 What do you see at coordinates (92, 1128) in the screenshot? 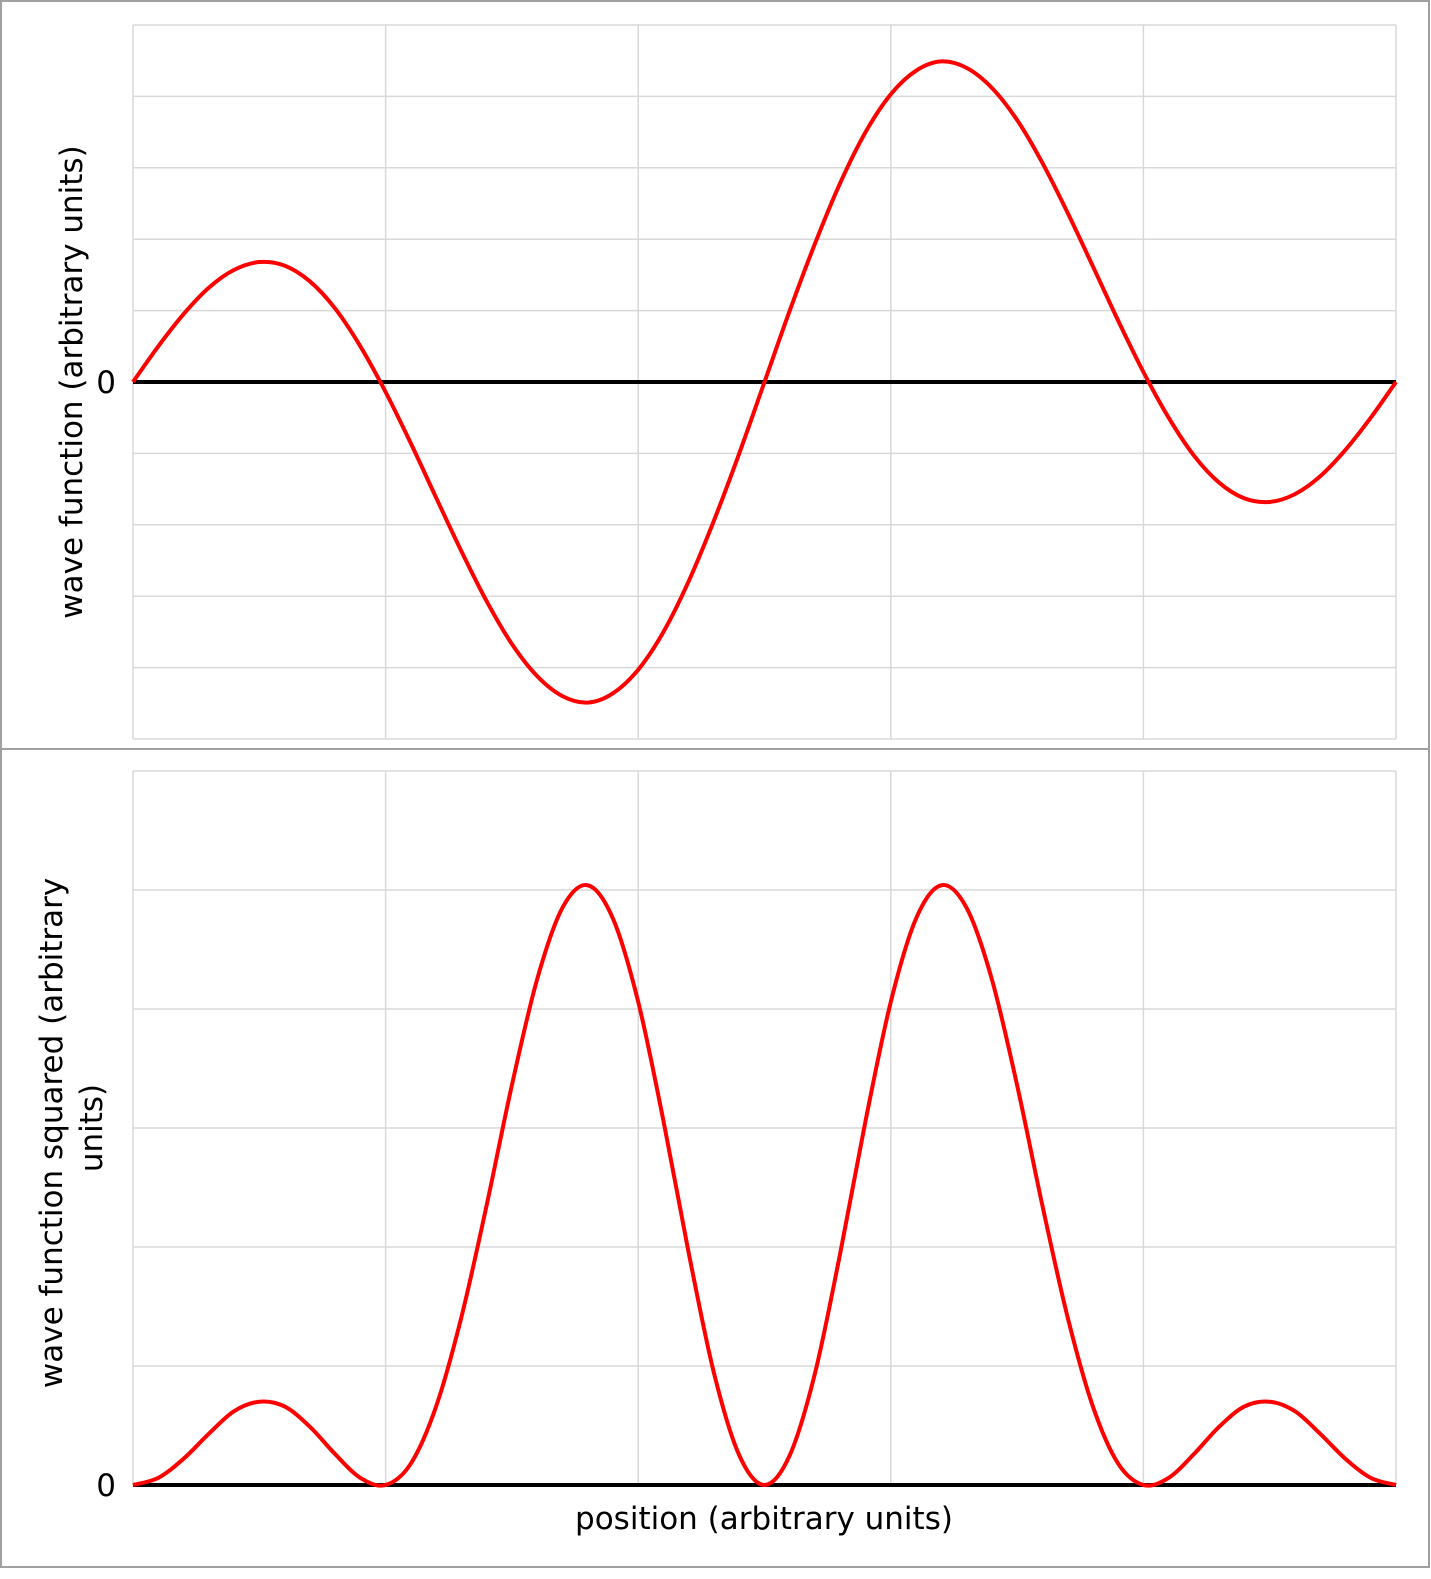
I see `y-axis-label-line-2: units)` at bounding box center [92, 1128].